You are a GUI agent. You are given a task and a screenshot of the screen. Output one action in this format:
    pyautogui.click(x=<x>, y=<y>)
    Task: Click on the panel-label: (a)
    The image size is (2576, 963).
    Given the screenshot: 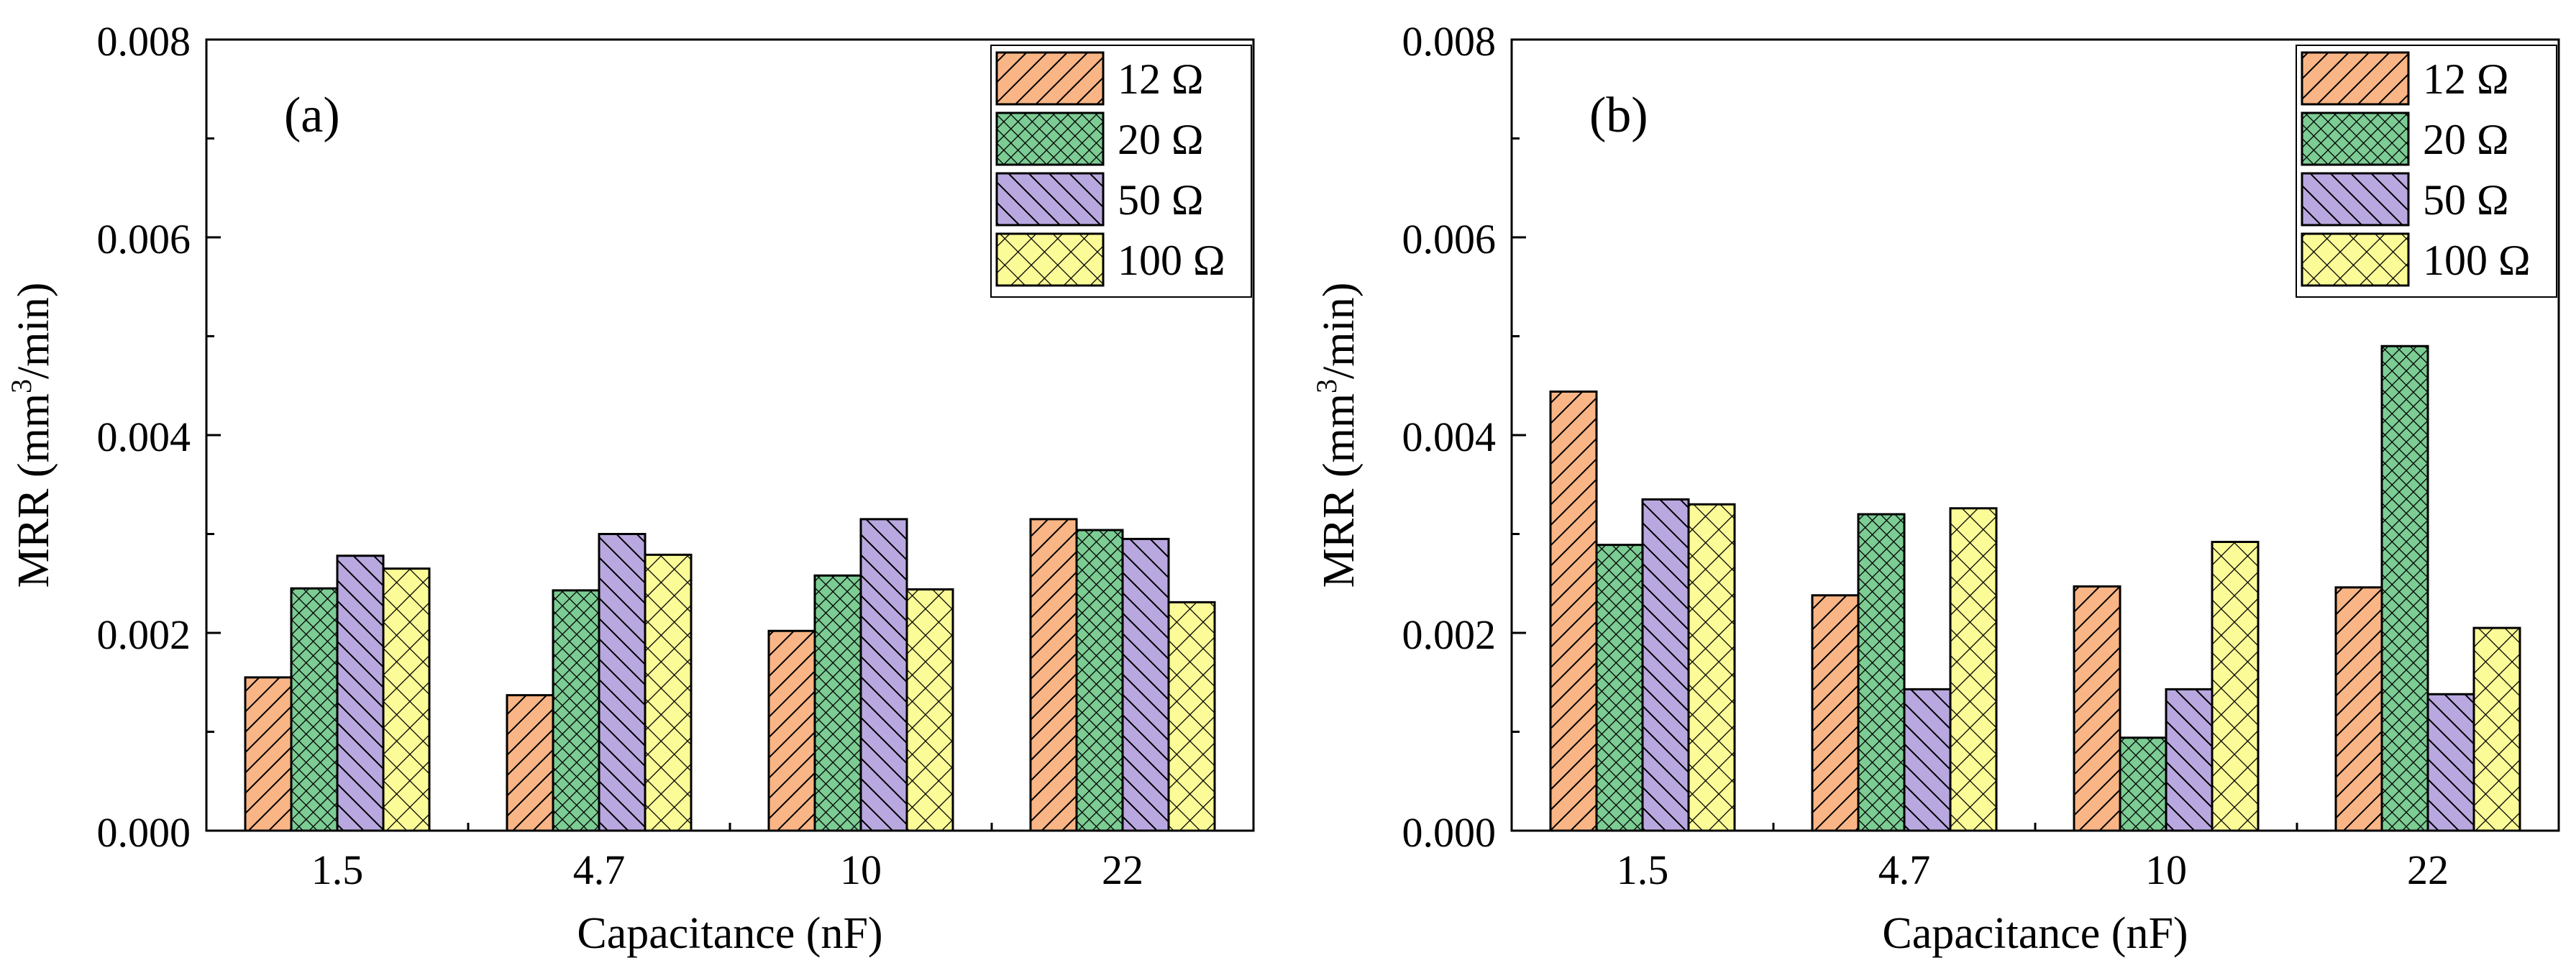 What is the action you would take?
    pyautogui.click(x=312, y=115)
    